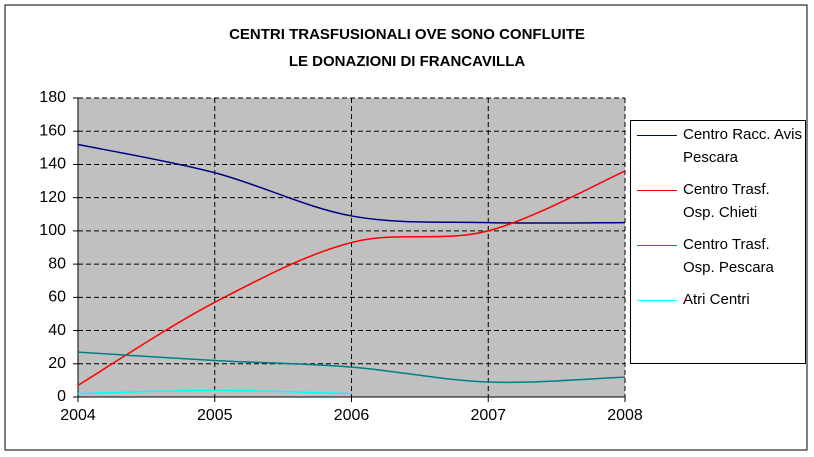  I want to click on chart-title: LE DONAZIONI DI FRANCAVILLA, so click(407, 61).